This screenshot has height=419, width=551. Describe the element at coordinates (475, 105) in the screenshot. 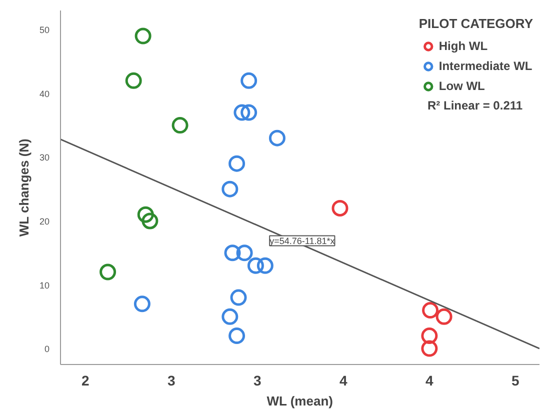

I see `annotation: R² Linear = 0.211` at that location.